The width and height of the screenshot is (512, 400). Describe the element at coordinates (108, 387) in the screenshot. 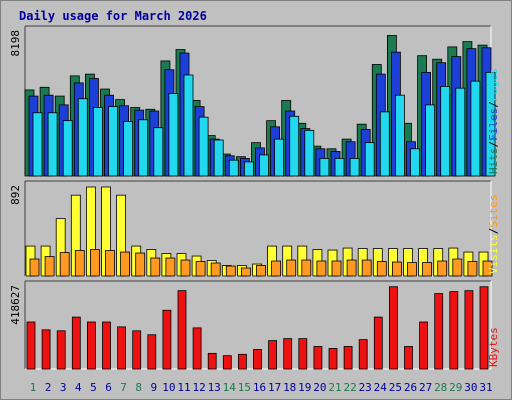

I see `day-label-6: 6` at that location.